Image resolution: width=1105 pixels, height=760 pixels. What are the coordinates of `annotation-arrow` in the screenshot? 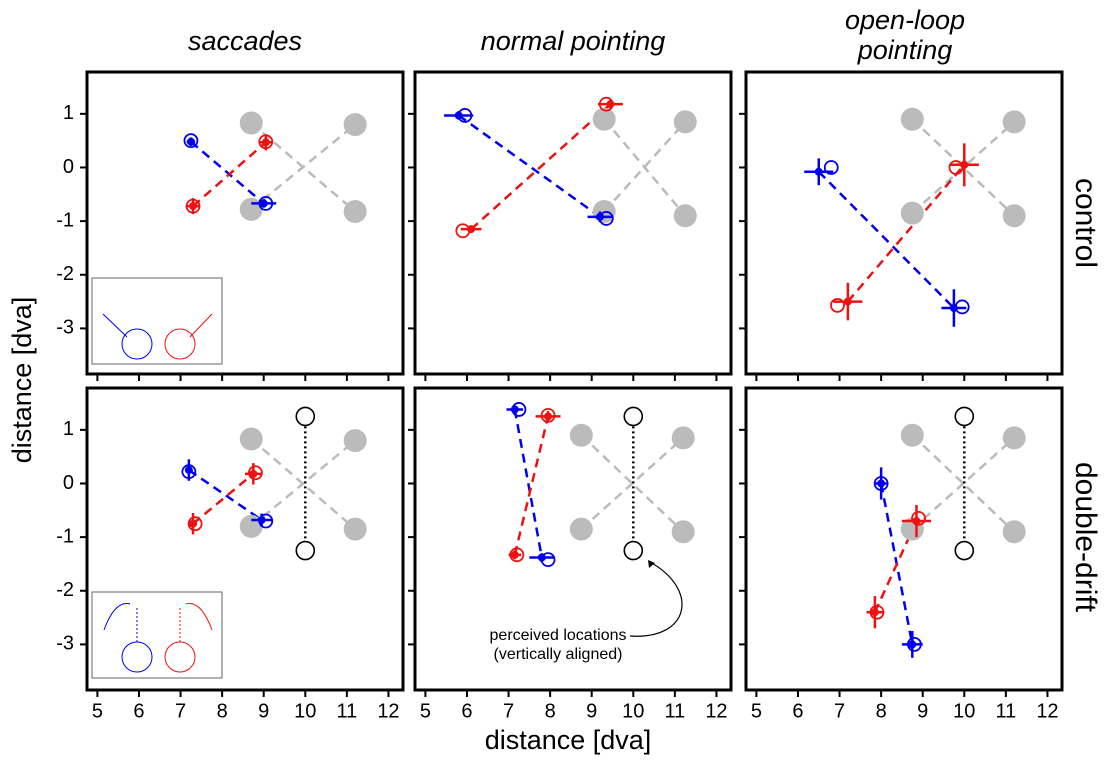 It's located at (656, 599).